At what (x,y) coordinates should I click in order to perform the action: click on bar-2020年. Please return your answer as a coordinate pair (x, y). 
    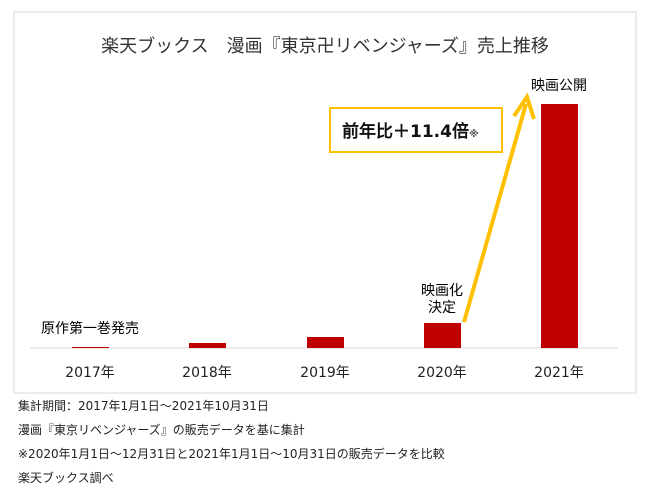
    Looking at the image, I should click on (442, 335).